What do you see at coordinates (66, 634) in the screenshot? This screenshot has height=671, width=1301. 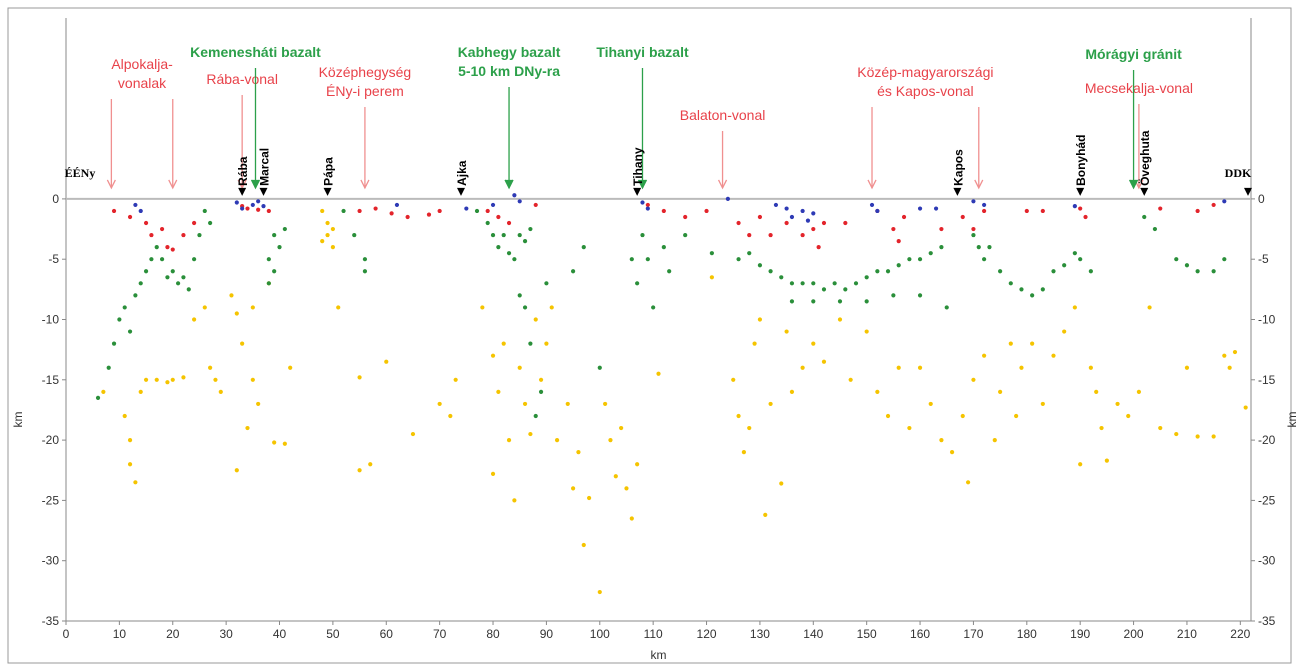 I see `x-tick-label: 0` at bounding box center [66, 634].